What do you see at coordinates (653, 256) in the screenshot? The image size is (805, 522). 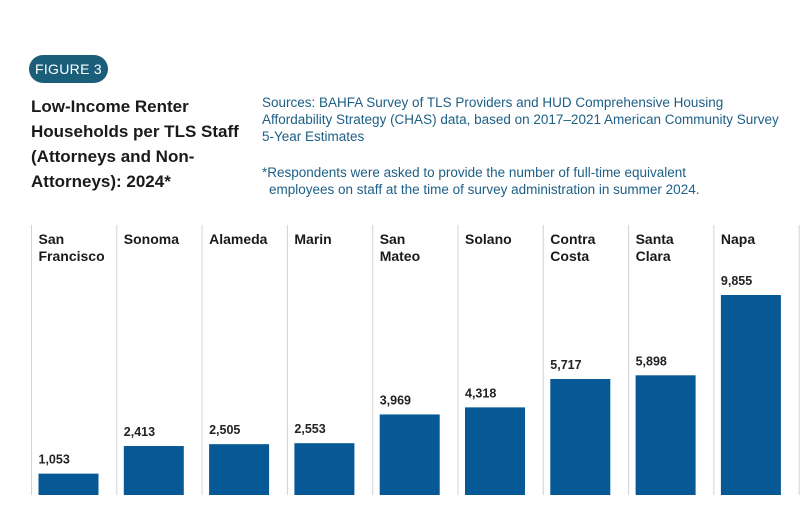 I see `category-label-7-line-1: Clara` at bounding box center [653, 256].